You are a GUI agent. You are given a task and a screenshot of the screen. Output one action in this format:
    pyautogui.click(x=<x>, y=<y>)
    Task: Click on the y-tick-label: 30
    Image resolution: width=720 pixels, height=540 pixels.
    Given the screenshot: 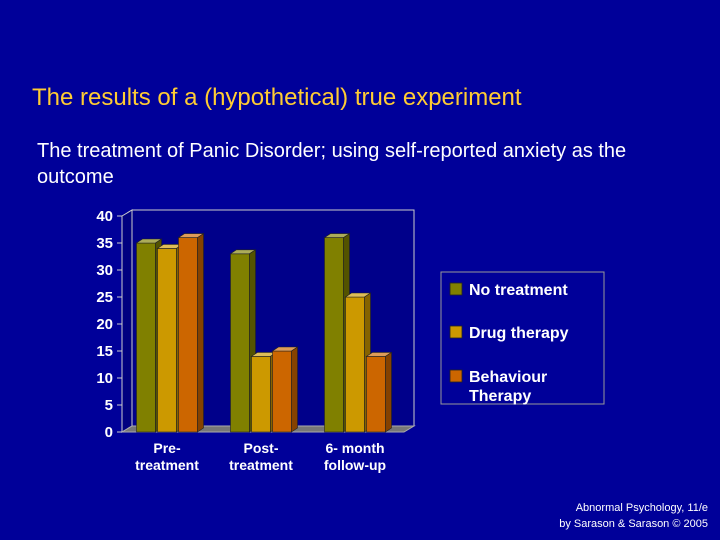 What is the action you would take?
    pyautogui.click(x=104, y=270)
    